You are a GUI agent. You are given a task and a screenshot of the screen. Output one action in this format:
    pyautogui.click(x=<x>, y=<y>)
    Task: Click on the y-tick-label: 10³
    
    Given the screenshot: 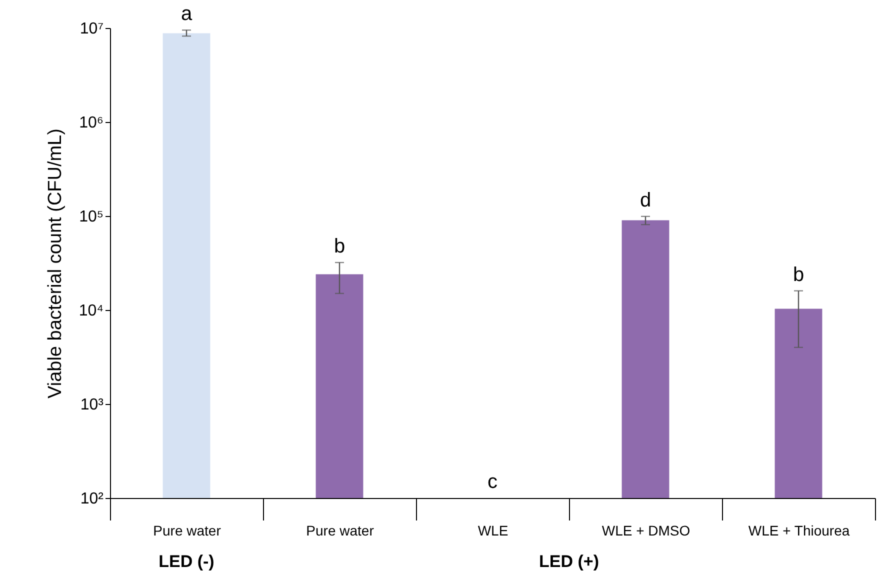 What is the action you would take?
    pyautogui.click(x=92, y=405)
    